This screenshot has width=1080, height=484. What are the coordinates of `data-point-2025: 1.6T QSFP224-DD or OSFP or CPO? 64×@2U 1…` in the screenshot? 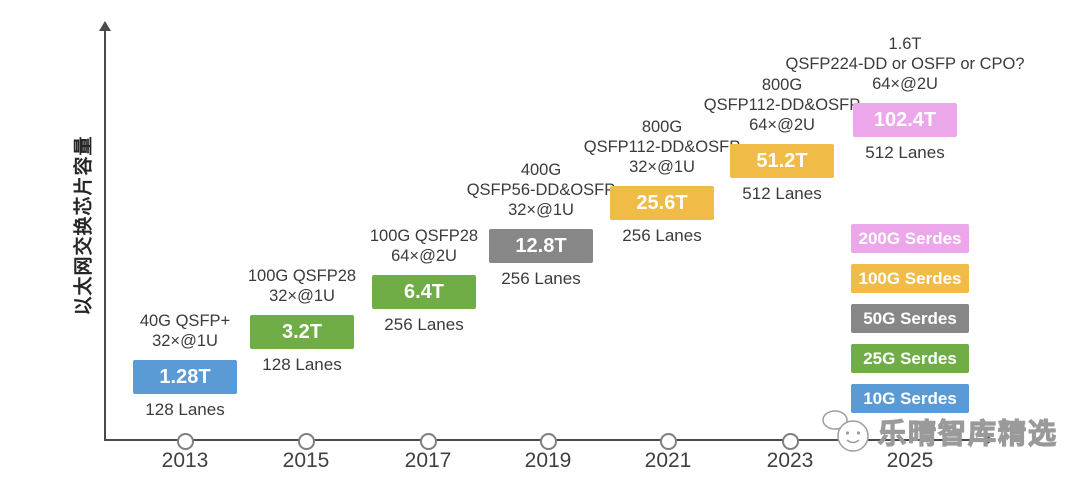 It's located at (905, 98).